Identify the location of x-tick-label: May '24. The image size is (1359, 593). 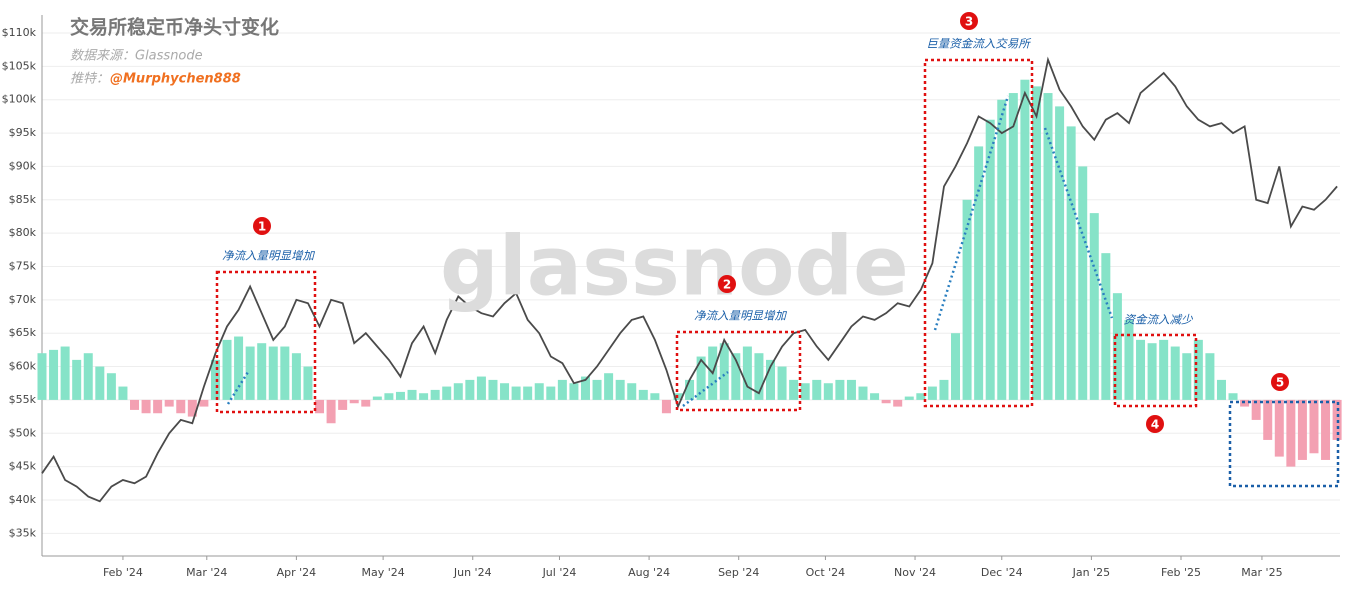
(382, 572).